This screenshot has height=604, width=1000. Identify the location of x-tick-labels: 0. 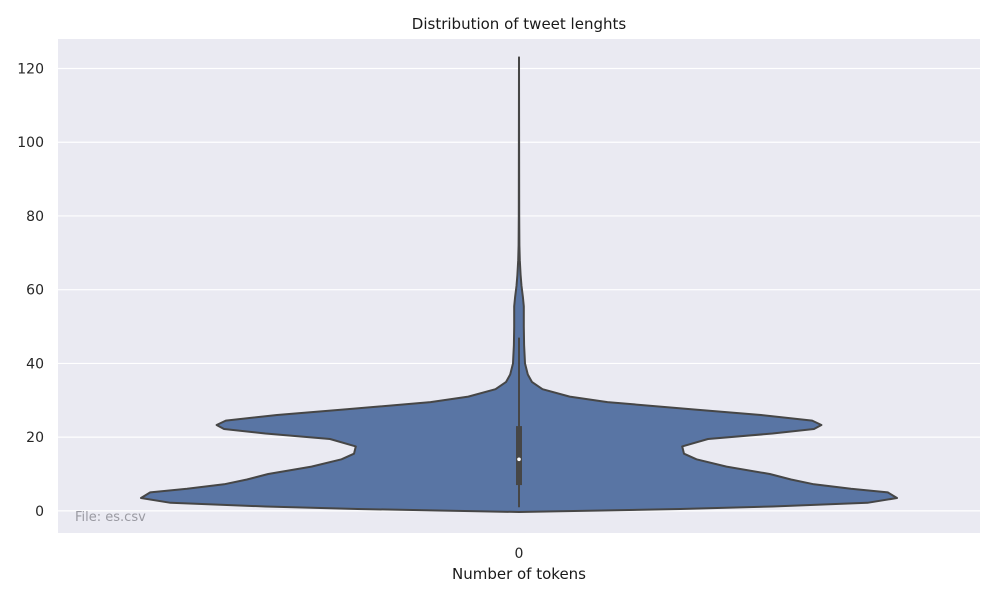
(519, 554).